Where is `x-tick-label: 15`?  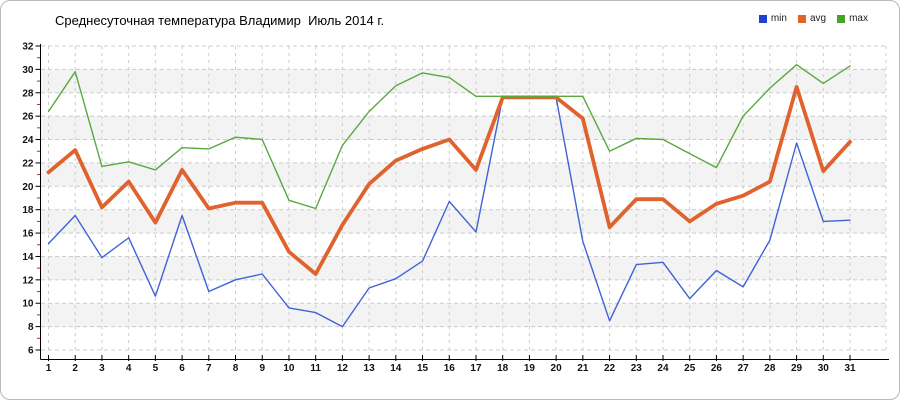
x-tick-label: 15 is located at coordinates (423, 368).